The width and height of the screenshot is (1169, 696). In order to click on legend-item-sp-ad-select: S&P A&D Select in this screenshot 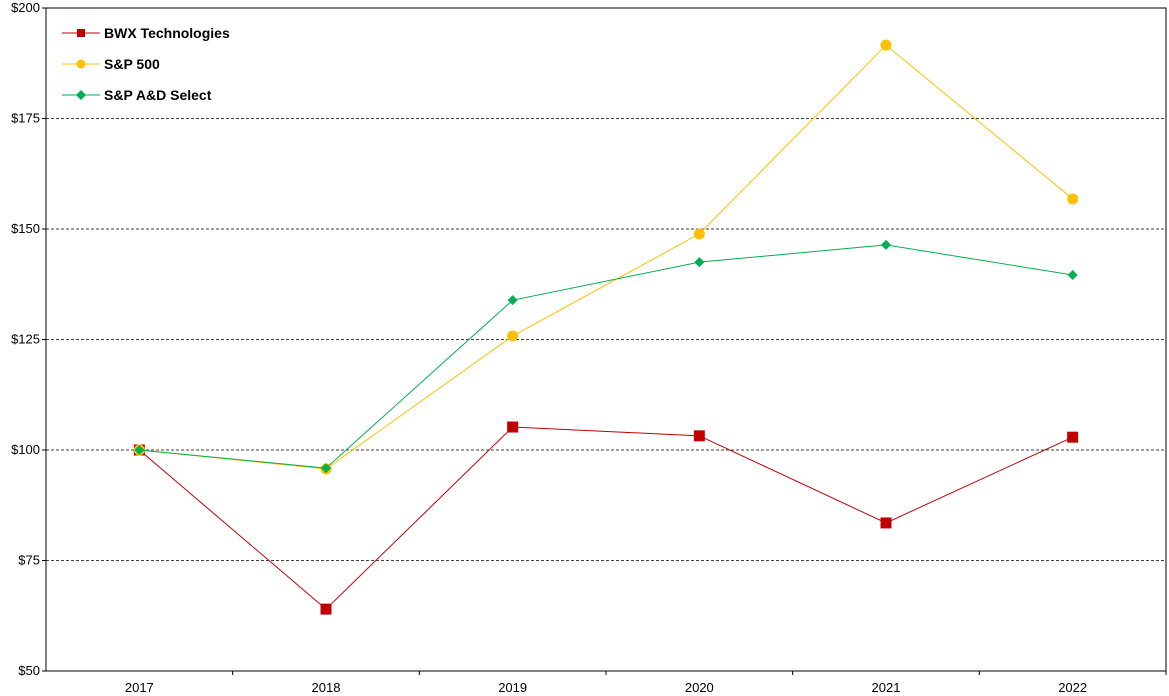, I will do `click(146, 94)`.